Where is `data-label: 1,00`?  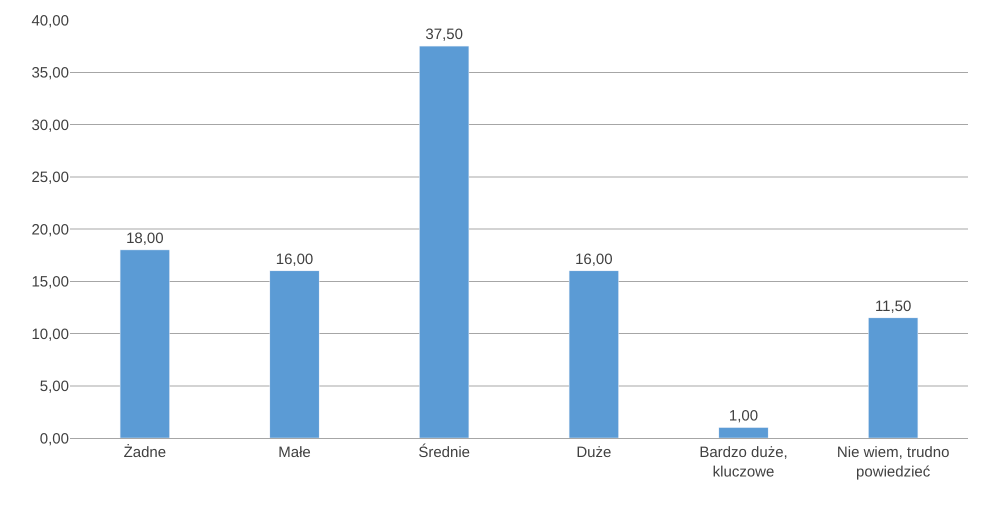 data-label: 1,00 is located at coordinates (743, 416).